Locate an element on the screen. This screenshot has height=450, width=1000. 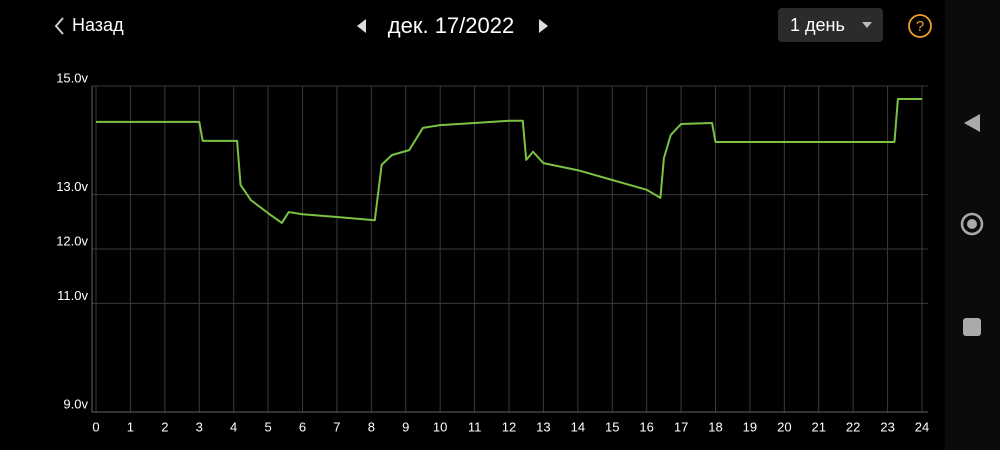
x-tick-label: 10 is located at coordinates (440, 426).